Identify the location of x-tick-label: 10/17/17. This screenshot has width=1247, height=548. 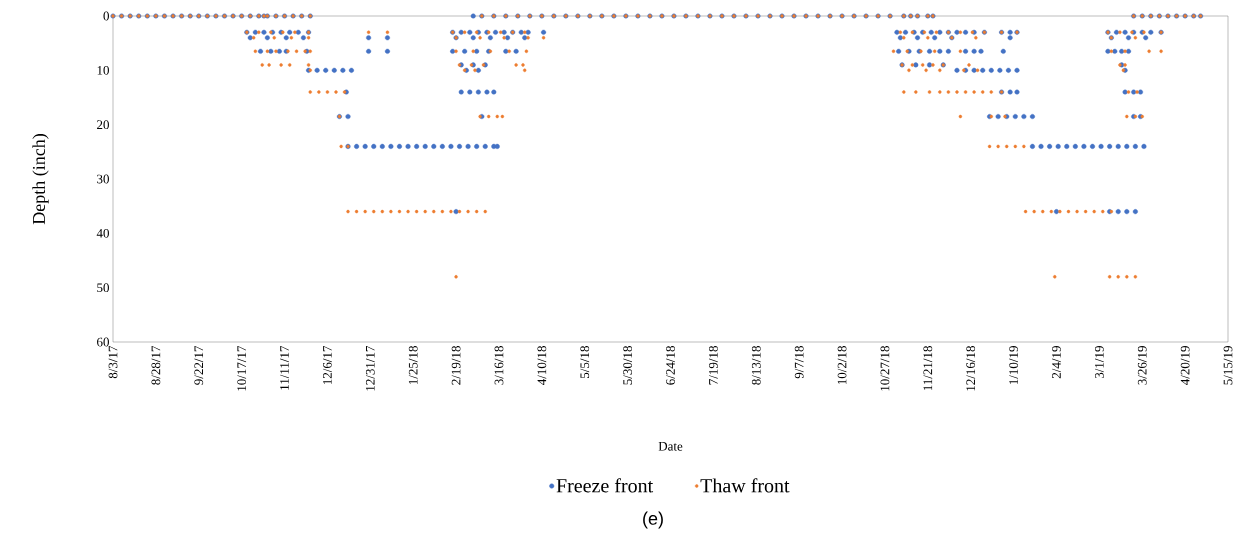
(242, 368).